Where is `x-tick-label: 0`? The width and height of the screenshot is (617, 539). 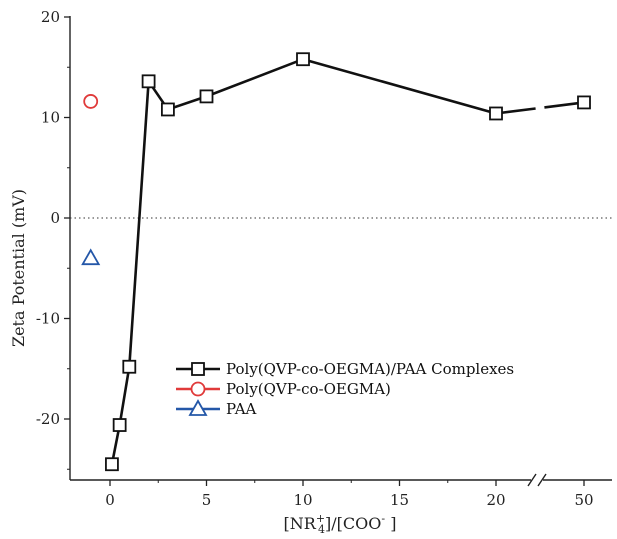
x-tick-label: 0 is located at coordinates (110, 500).